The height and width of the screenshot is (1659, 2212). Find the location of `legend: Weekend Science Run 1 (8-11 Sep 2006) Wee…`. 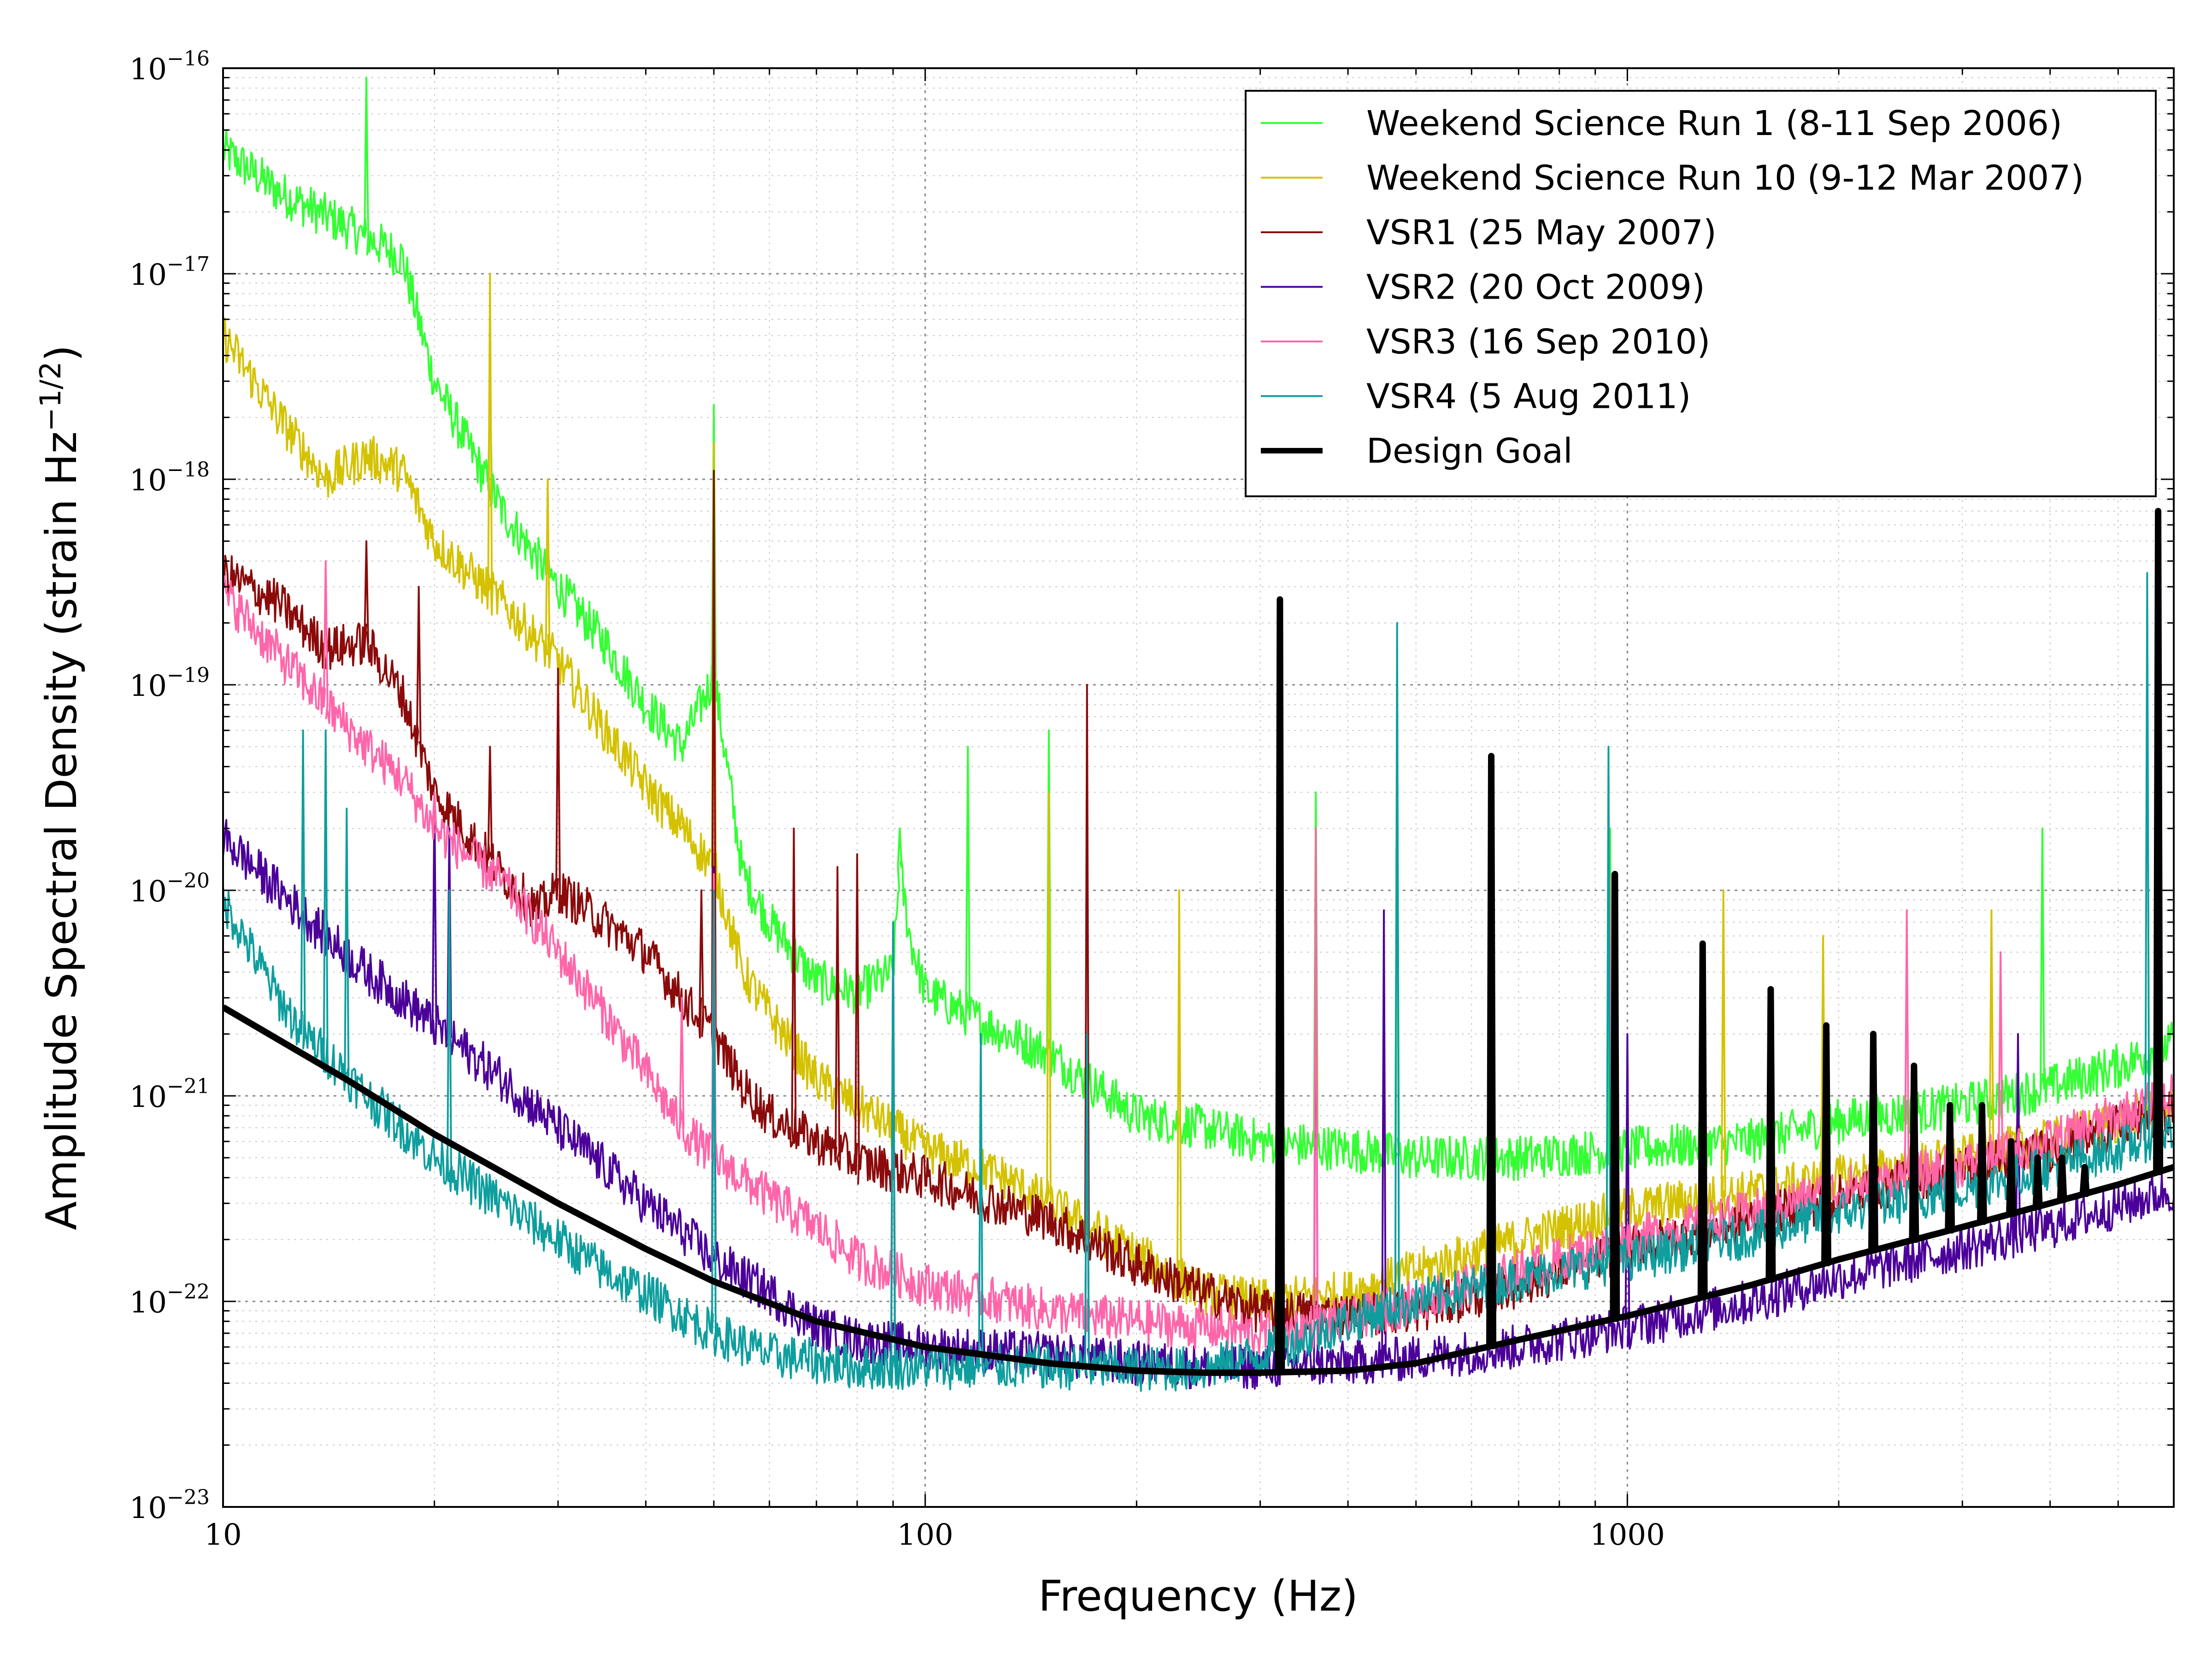

legend: Weekend Science Run 1 (8-11 Sep 2006) Wee… is located at coordinates (1701, 293).